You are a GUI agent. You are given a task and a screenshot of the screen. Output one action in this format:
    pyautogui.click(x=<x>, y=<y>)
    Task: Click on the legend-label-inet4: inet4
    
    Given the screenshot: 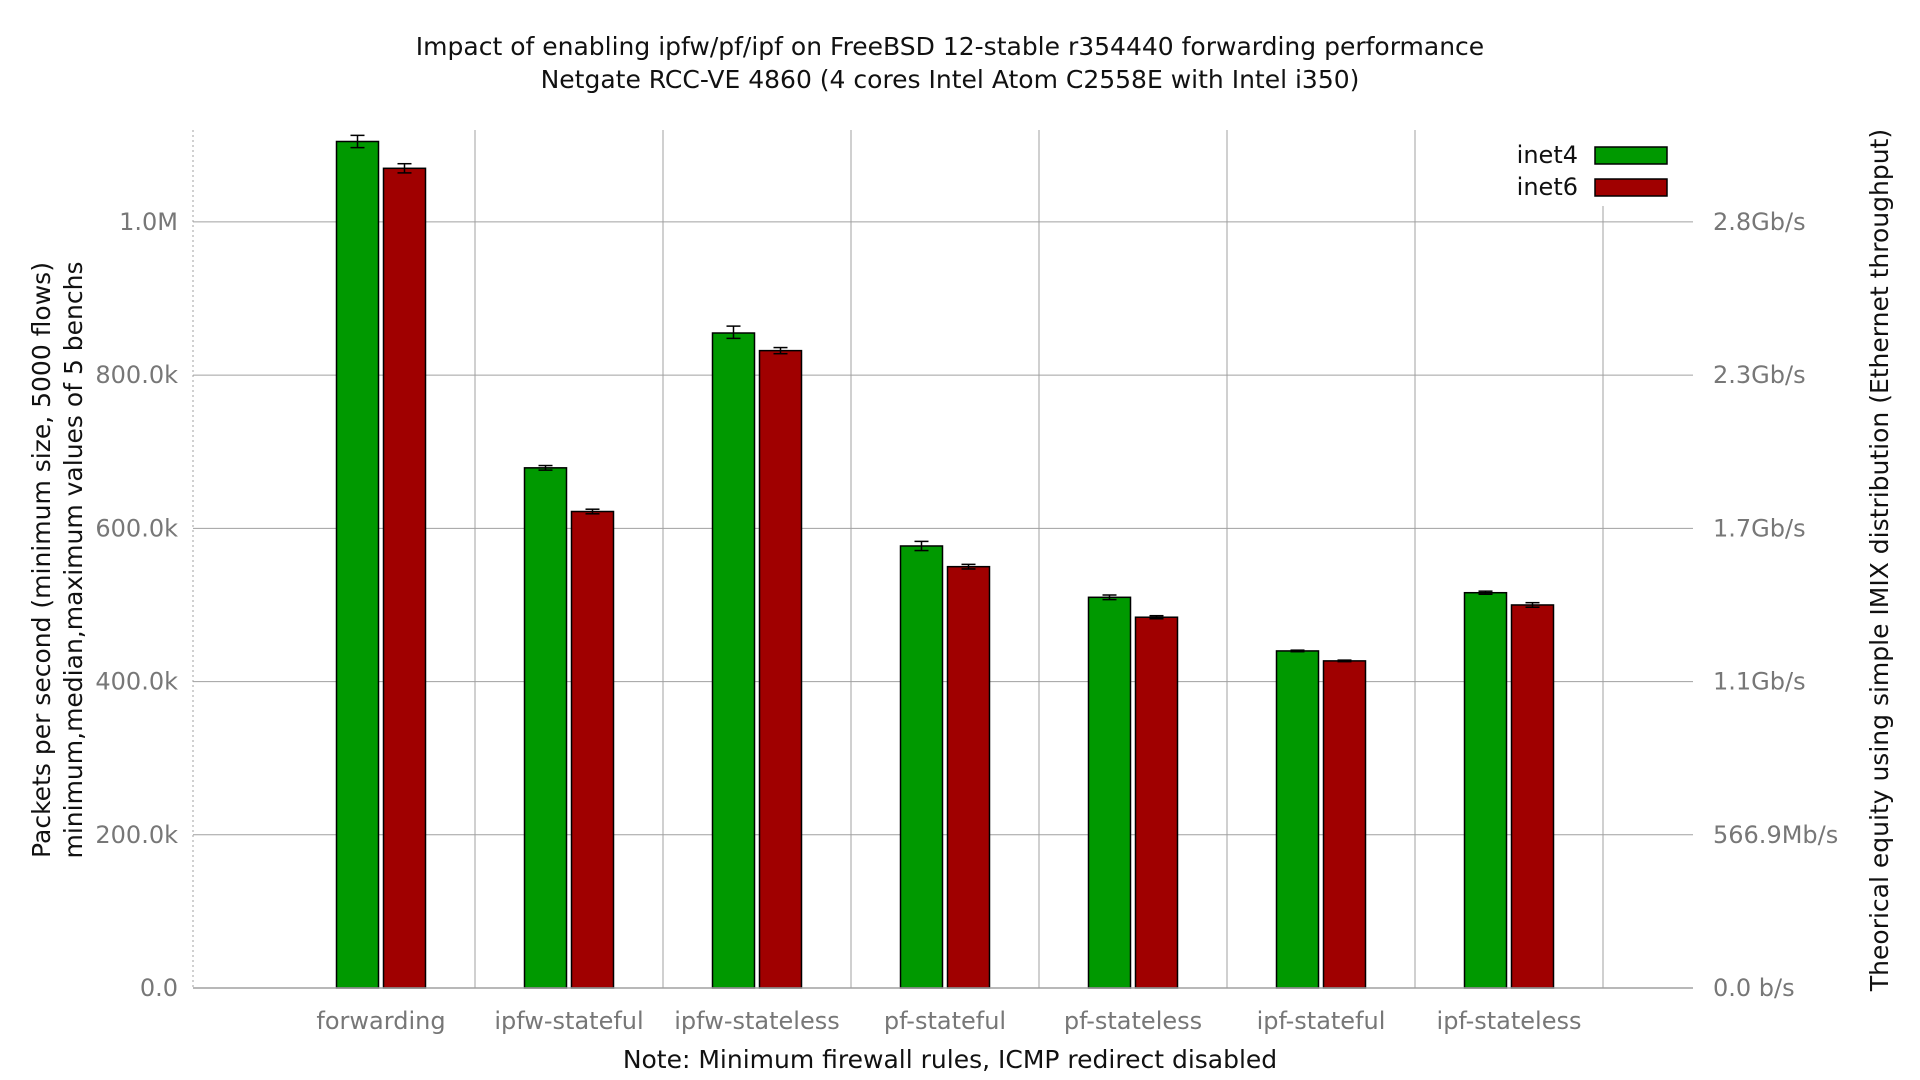 What is the action you would take?
    pyautogui.click(x=1547, y=155)
    